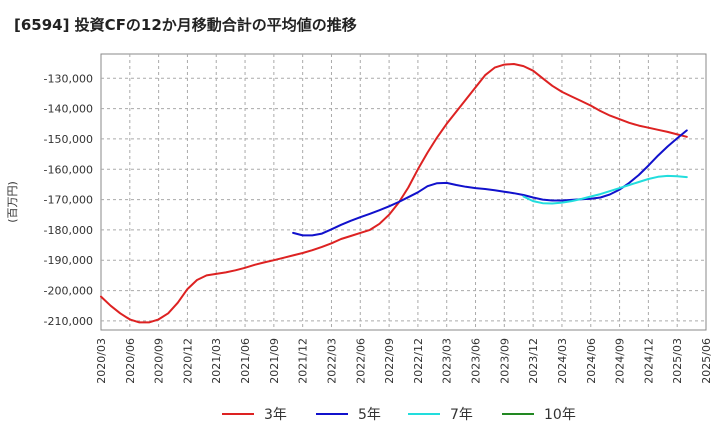  I want to click on x-tick-label: 2020/12, so click(187, 361).